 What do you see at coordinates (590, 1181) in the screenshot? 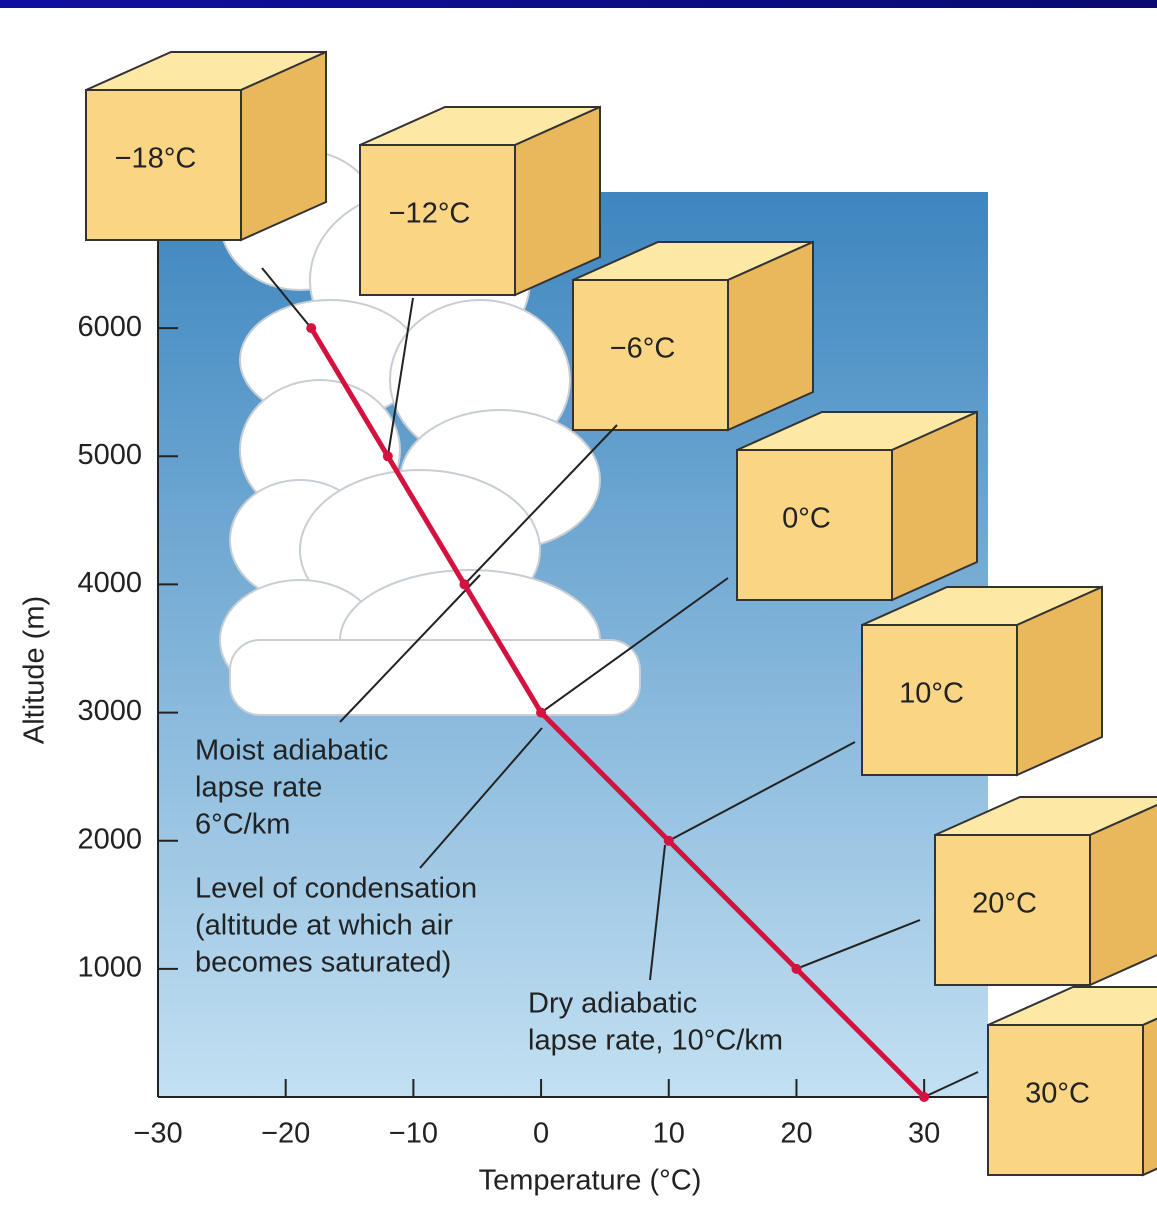
I see `x-axis-title: Temperature (°C)` at bounding box center [590, 1181].